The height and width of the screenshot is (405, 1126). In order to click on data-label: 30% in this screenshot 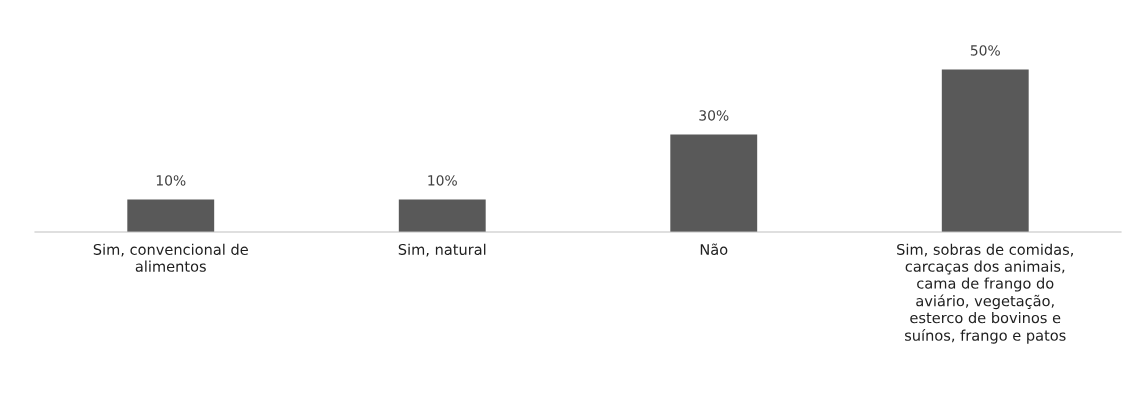, I will do `click(714, 115)`.